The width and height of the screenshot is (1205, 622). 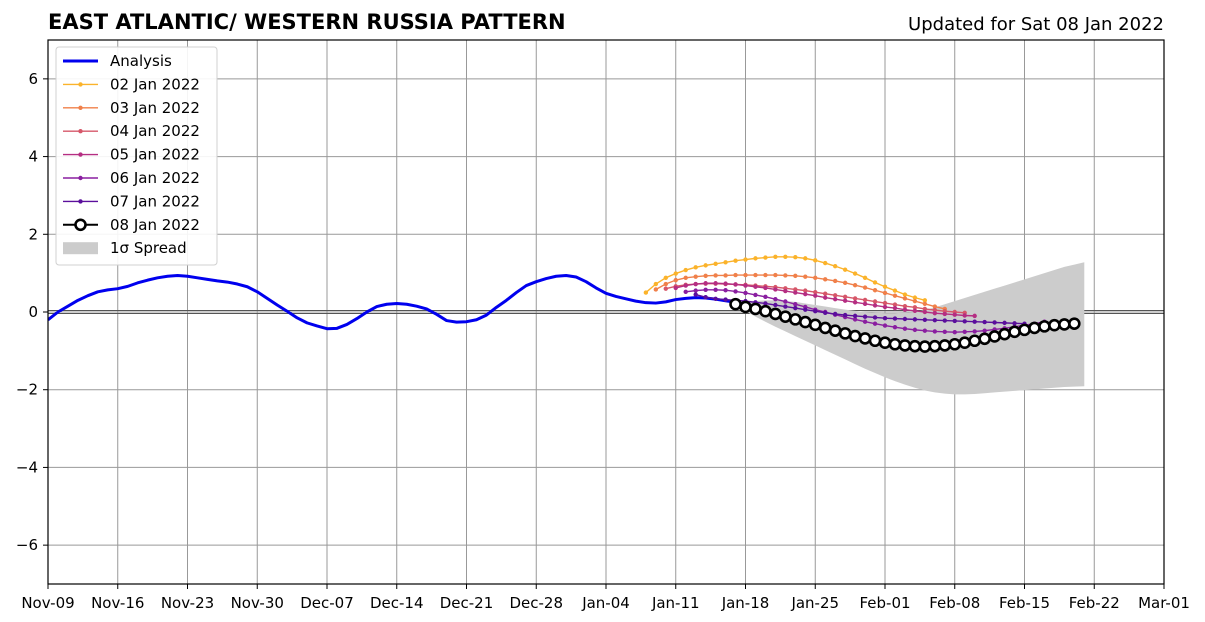 What do you see at coordinates (47, 603) in the screenshot?
I see `x-tick-label: Nov-09` at bounding box center [47, 603].